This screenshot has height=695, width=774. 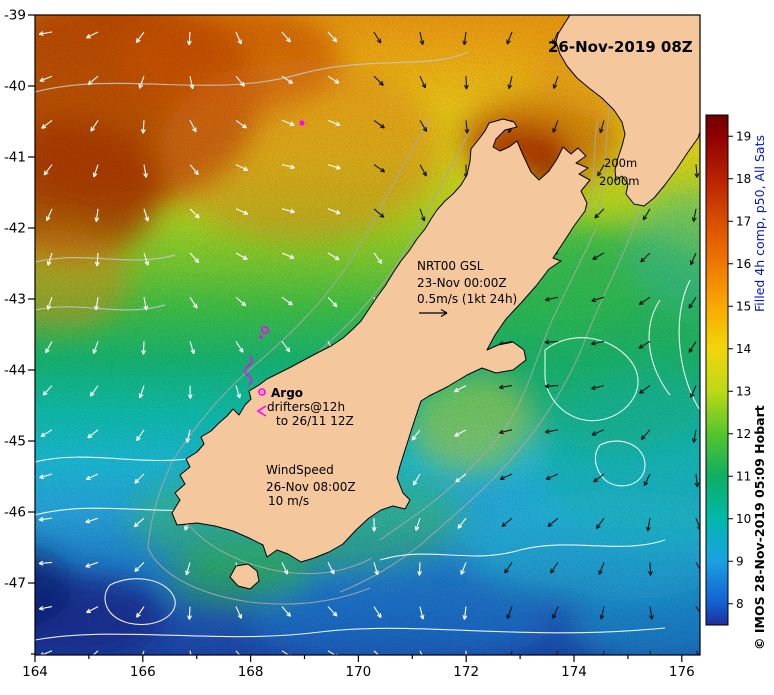 What do you see at coordinates (743, 391) in the screenshot?
I see `colorbar-tick-label: 13` at bounding box center [743, 391].